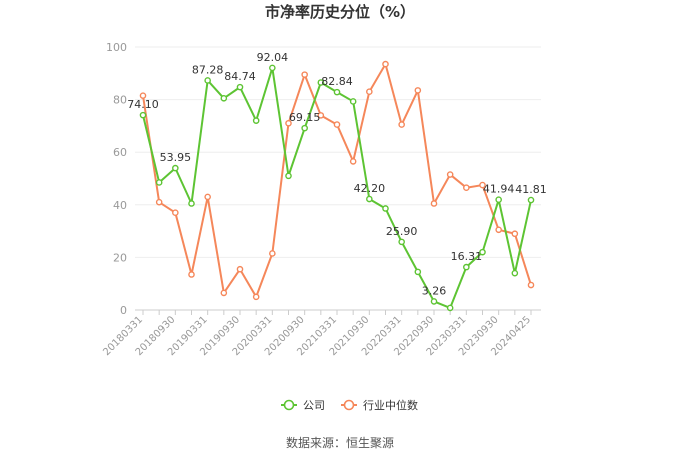 Image resolution: width=680 pixels, height=460 pixels. Describe the element at coordinates (499, 189) in the screenshot. I see `data-label: 41.94` at that location.